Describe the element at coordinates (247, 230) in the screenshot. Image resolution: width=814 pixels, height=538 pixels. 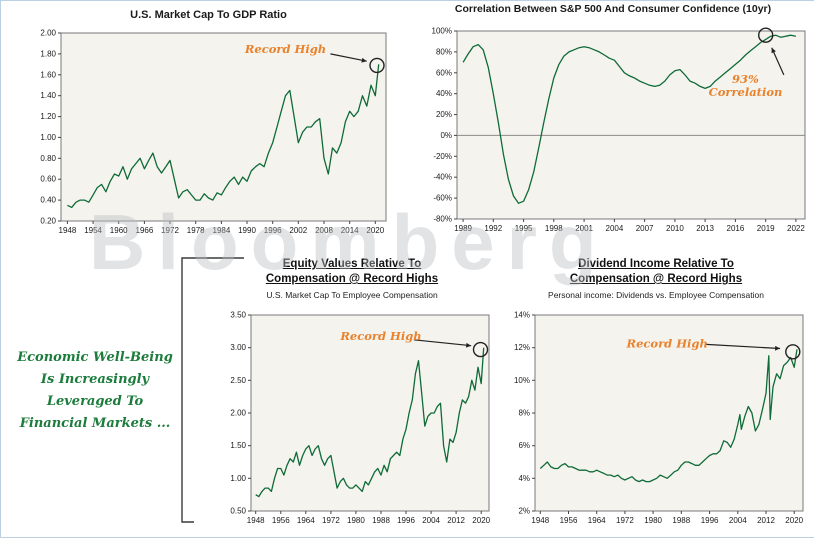
I see `svg-text: 1990` at that location.